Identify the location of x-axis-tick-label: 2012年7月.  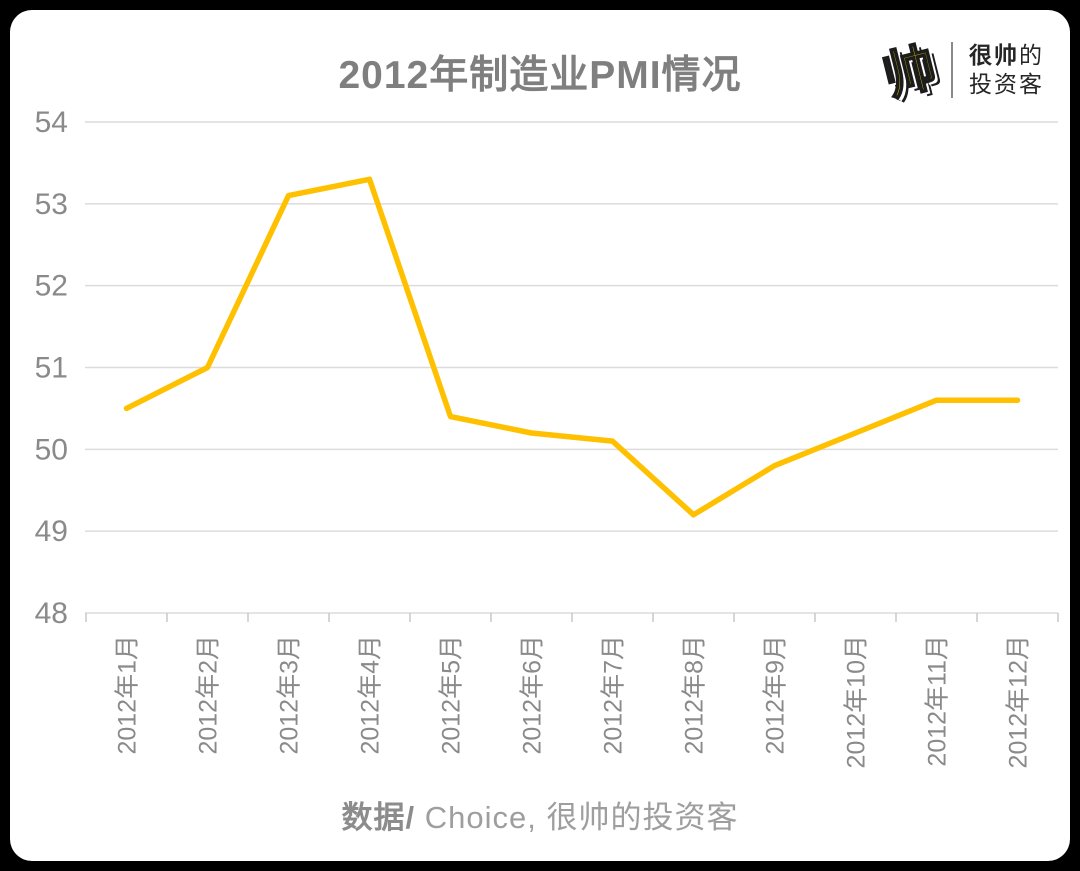
(614, 695).